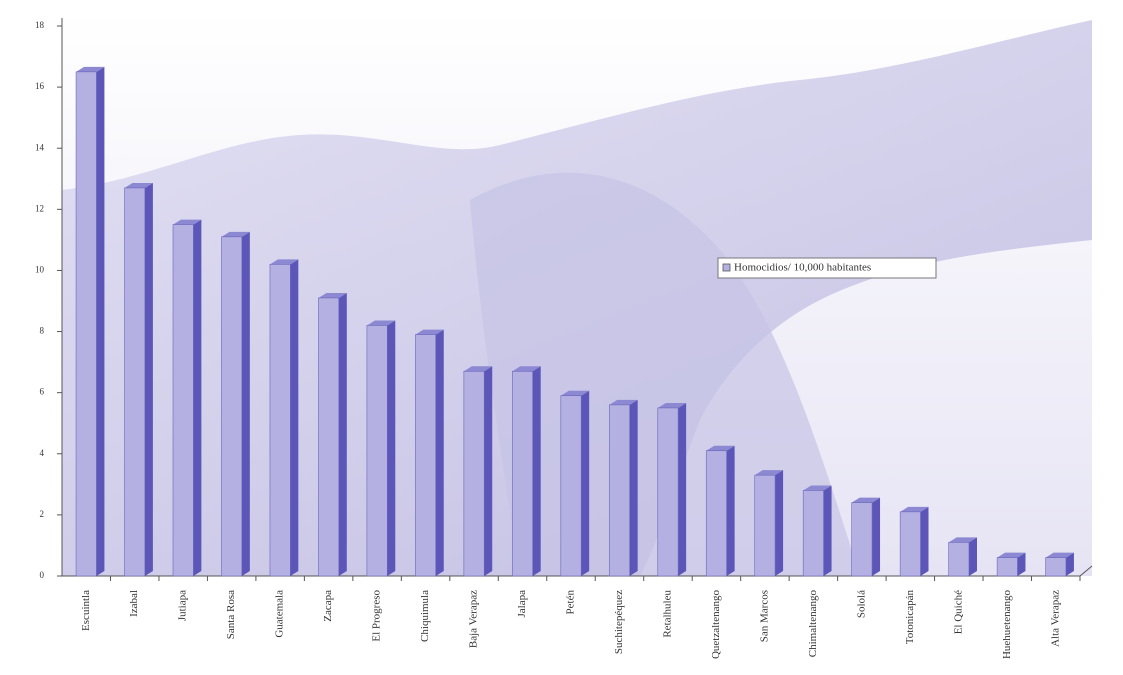 The height and width of the screenshot is (675, 1123). I want to click on legend-swatch, so click(726, 267).